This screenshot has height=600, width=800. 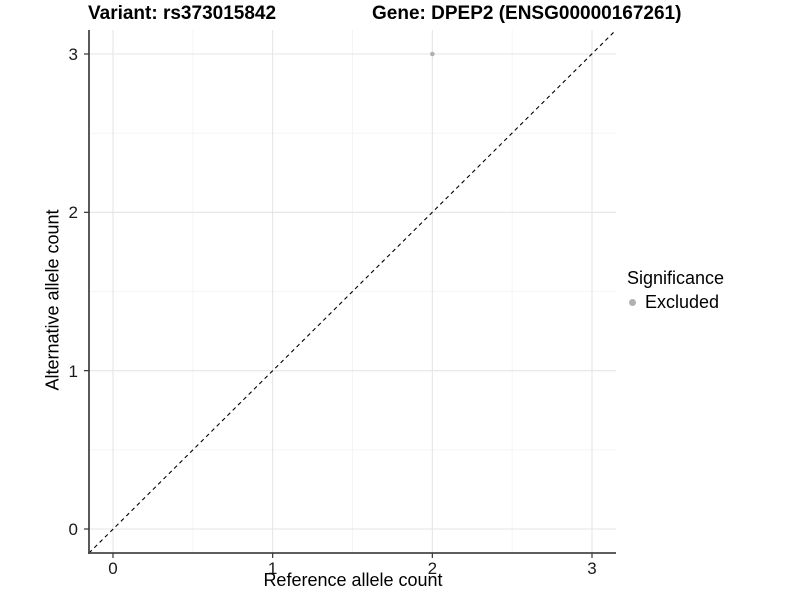 I want to click on x-tick-label: 2, so click(x=432, y=568).